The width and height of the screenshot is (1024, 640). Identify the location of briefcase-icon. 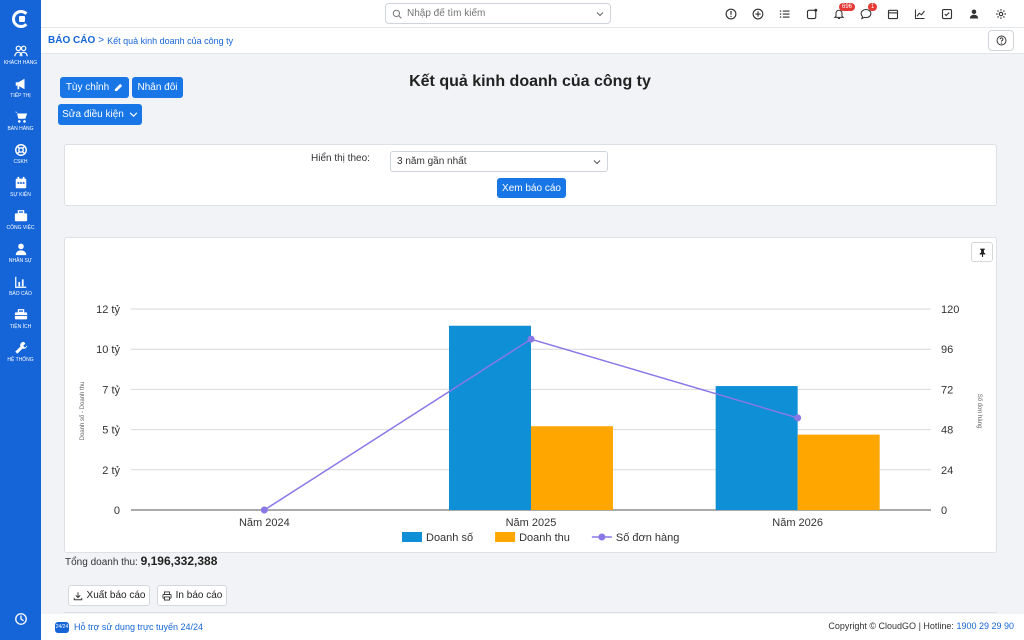
(20, 215).